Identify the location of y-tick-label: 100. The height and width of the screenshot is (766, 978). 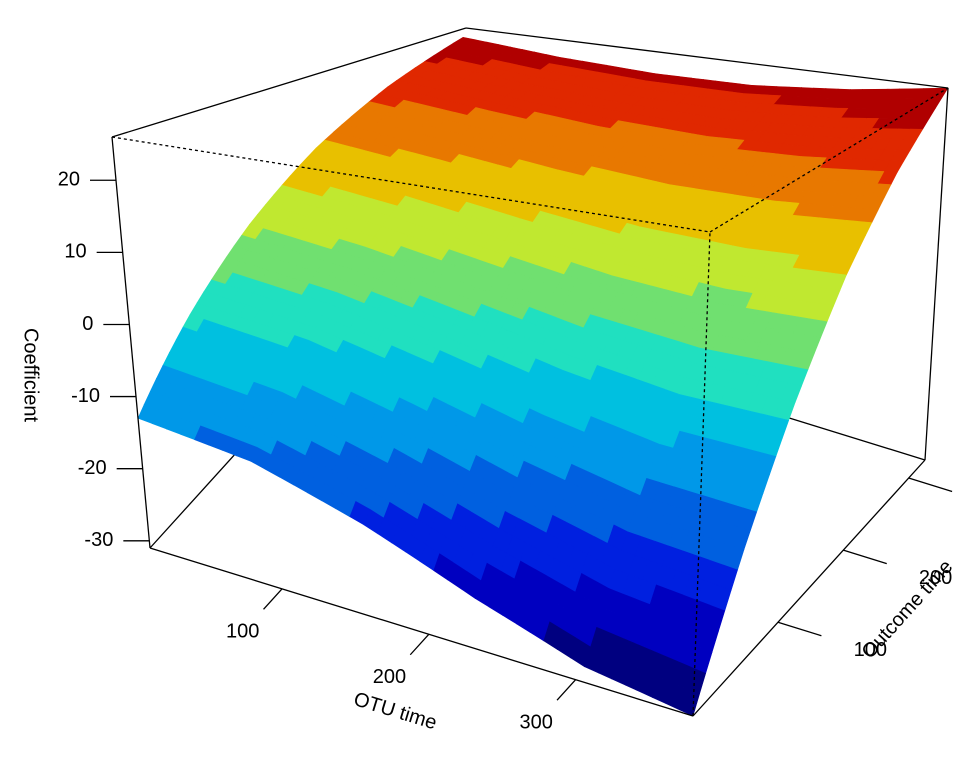
(870, 650).